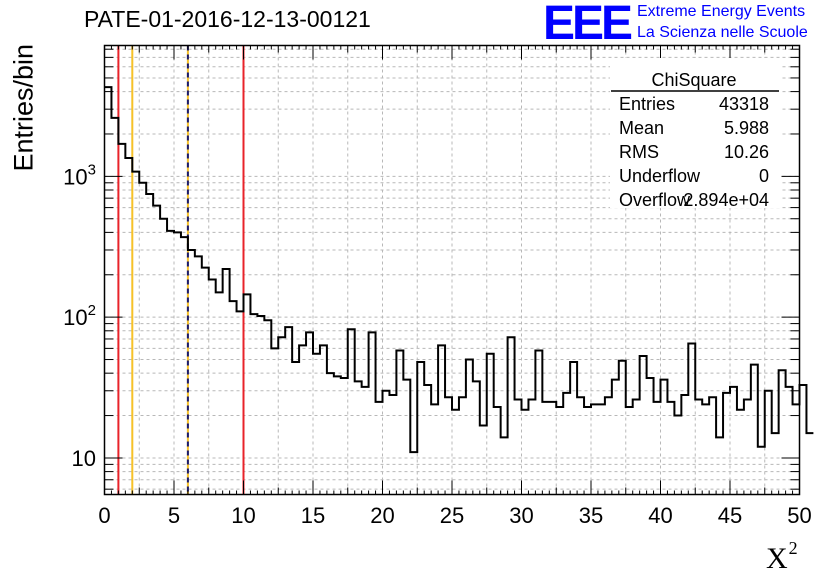 The height and width of the screenshot is (576, 836). Describe the element at coordinates (721, 11) in the screenshot. I see `eee-subtitle-1: Extreme Energy Events` at that location.